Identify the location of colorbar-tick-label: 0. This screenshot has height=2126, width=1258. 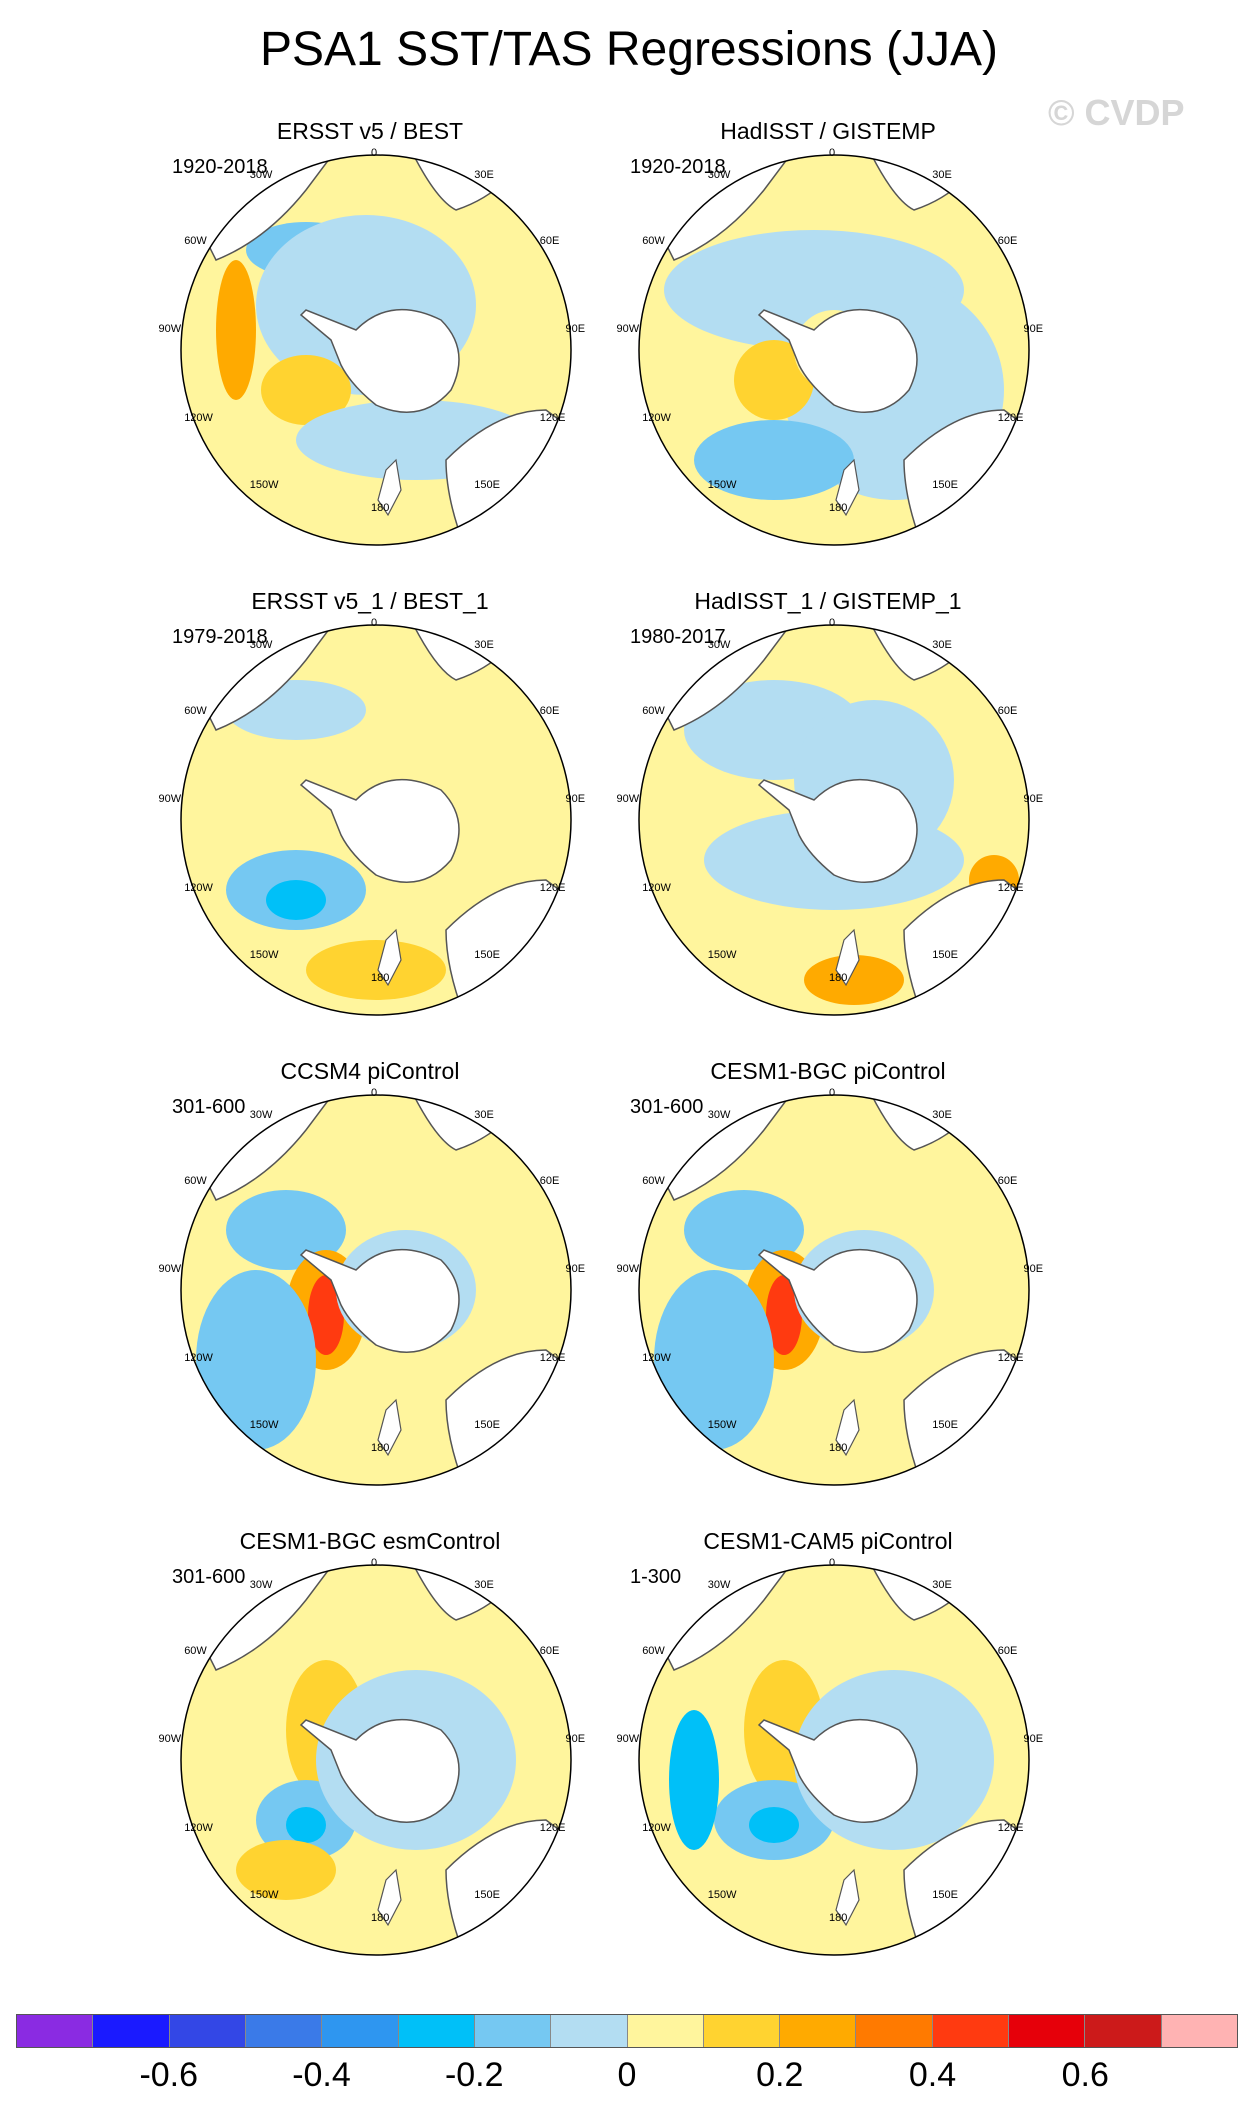
(627, 2075).